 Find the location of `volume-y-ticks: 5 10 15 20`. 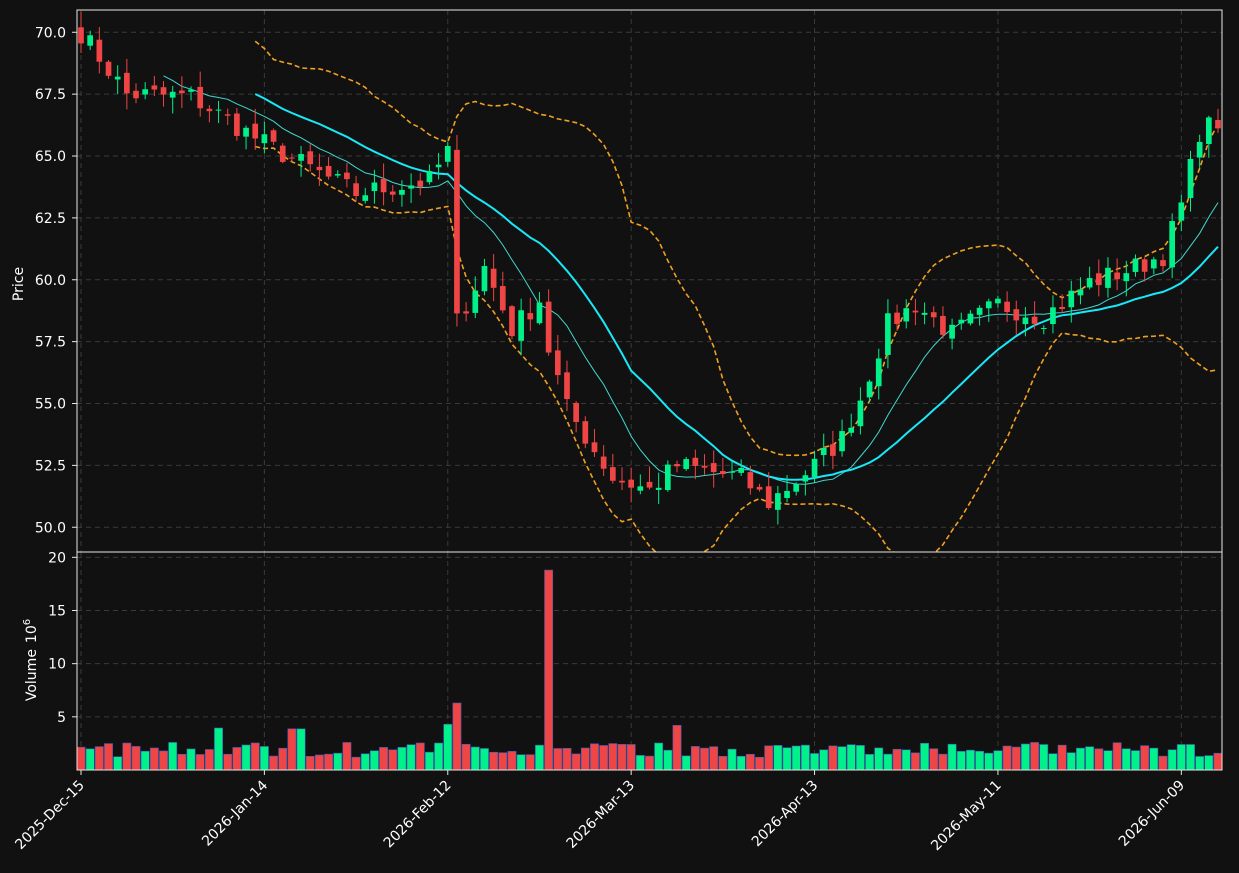

volume-y-ticks: 5 10 15 20 is located at coordinates (62, 638).